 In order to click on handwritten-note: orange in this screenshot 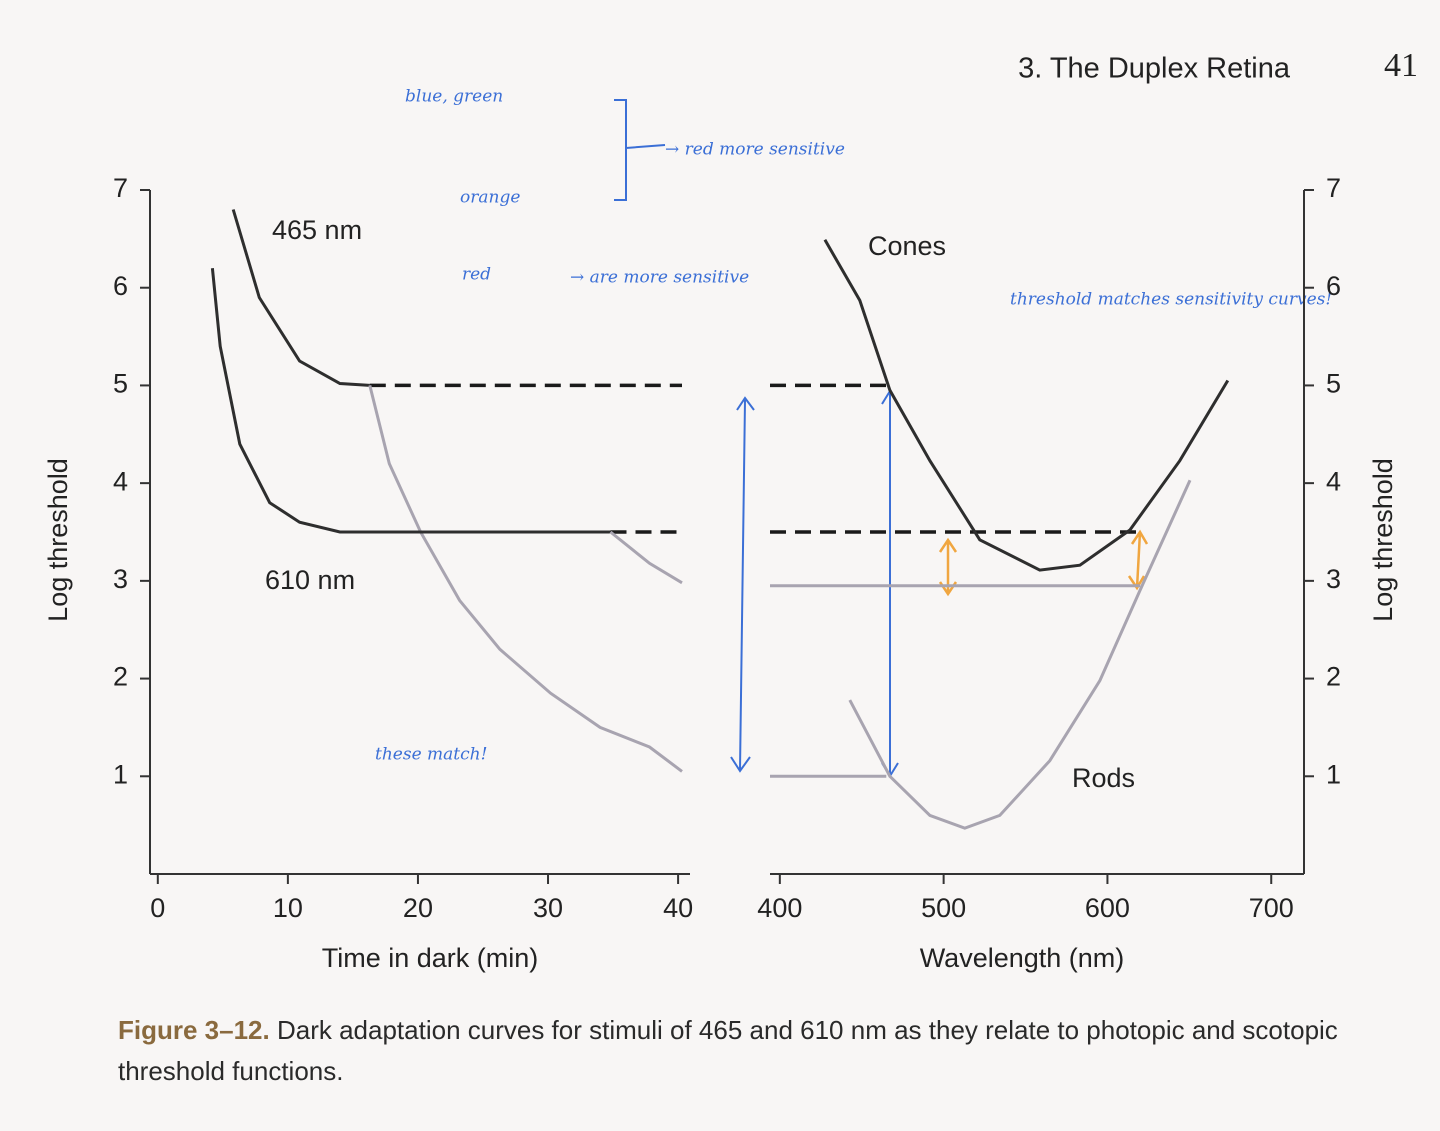, I will do `click(490, 198)`.